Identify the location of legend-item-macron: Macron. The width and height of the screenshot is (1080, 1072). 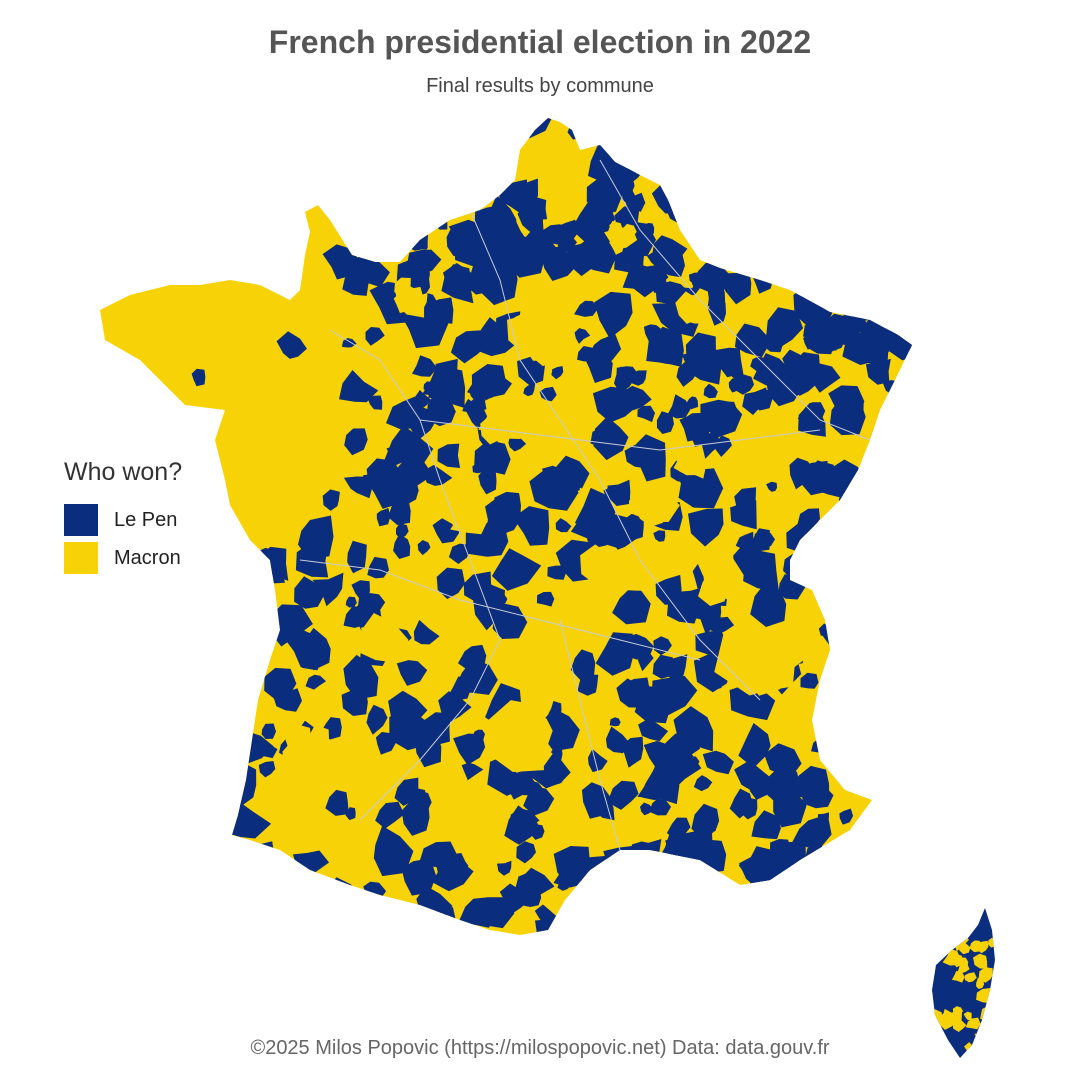
(123, 558).